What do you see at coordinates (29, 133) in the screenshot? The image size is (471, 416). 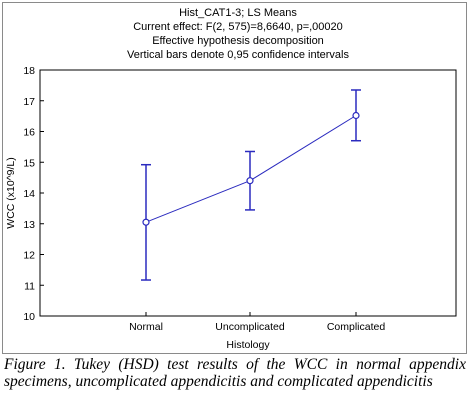 I see `y-tick-label: 16` at bounding box center [29, 133].